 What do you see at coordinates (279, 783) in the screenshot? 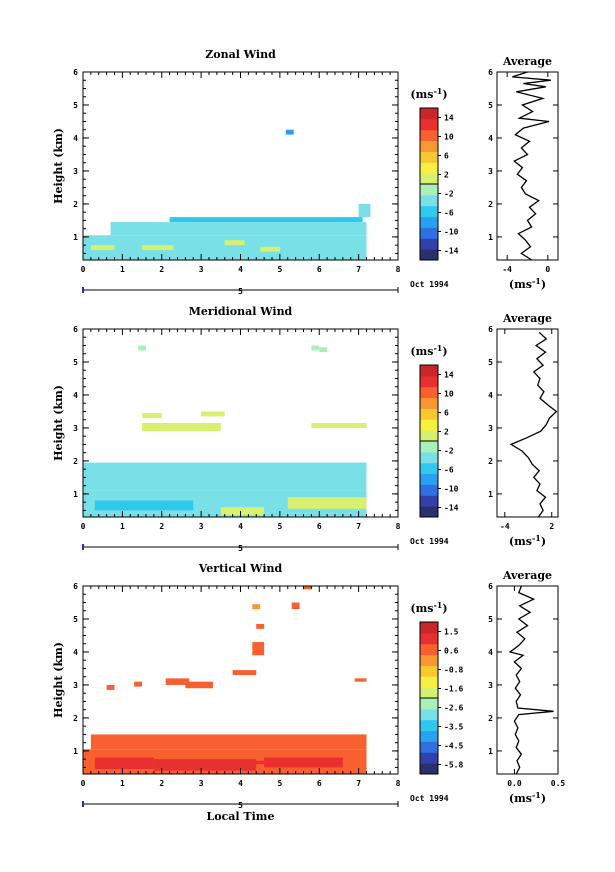
I see `x-tick-label: 5` at bounding box center [279, 783].